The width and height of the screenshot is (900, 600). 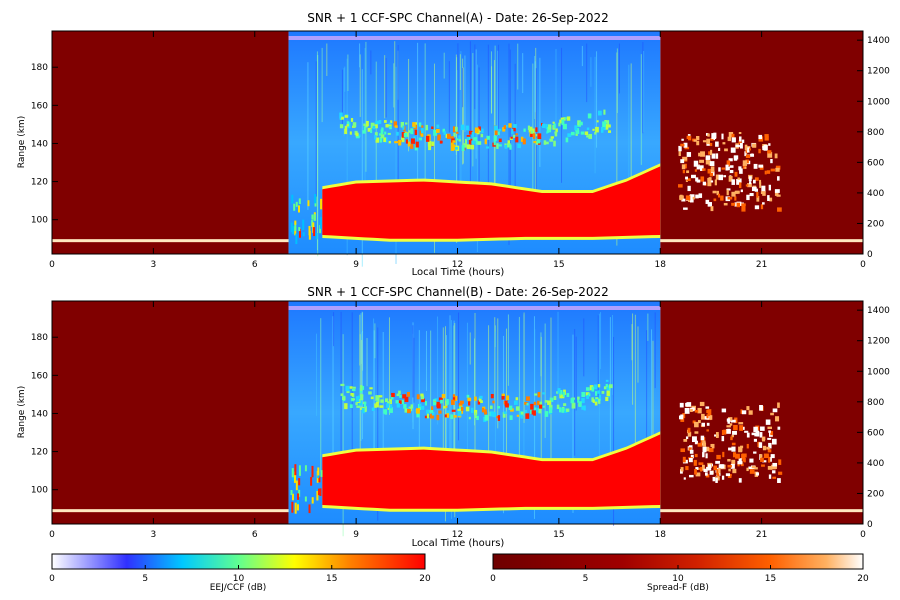 I want to click on spreadf-colorbar-tick-label: 5, so click(x=586, y=579).